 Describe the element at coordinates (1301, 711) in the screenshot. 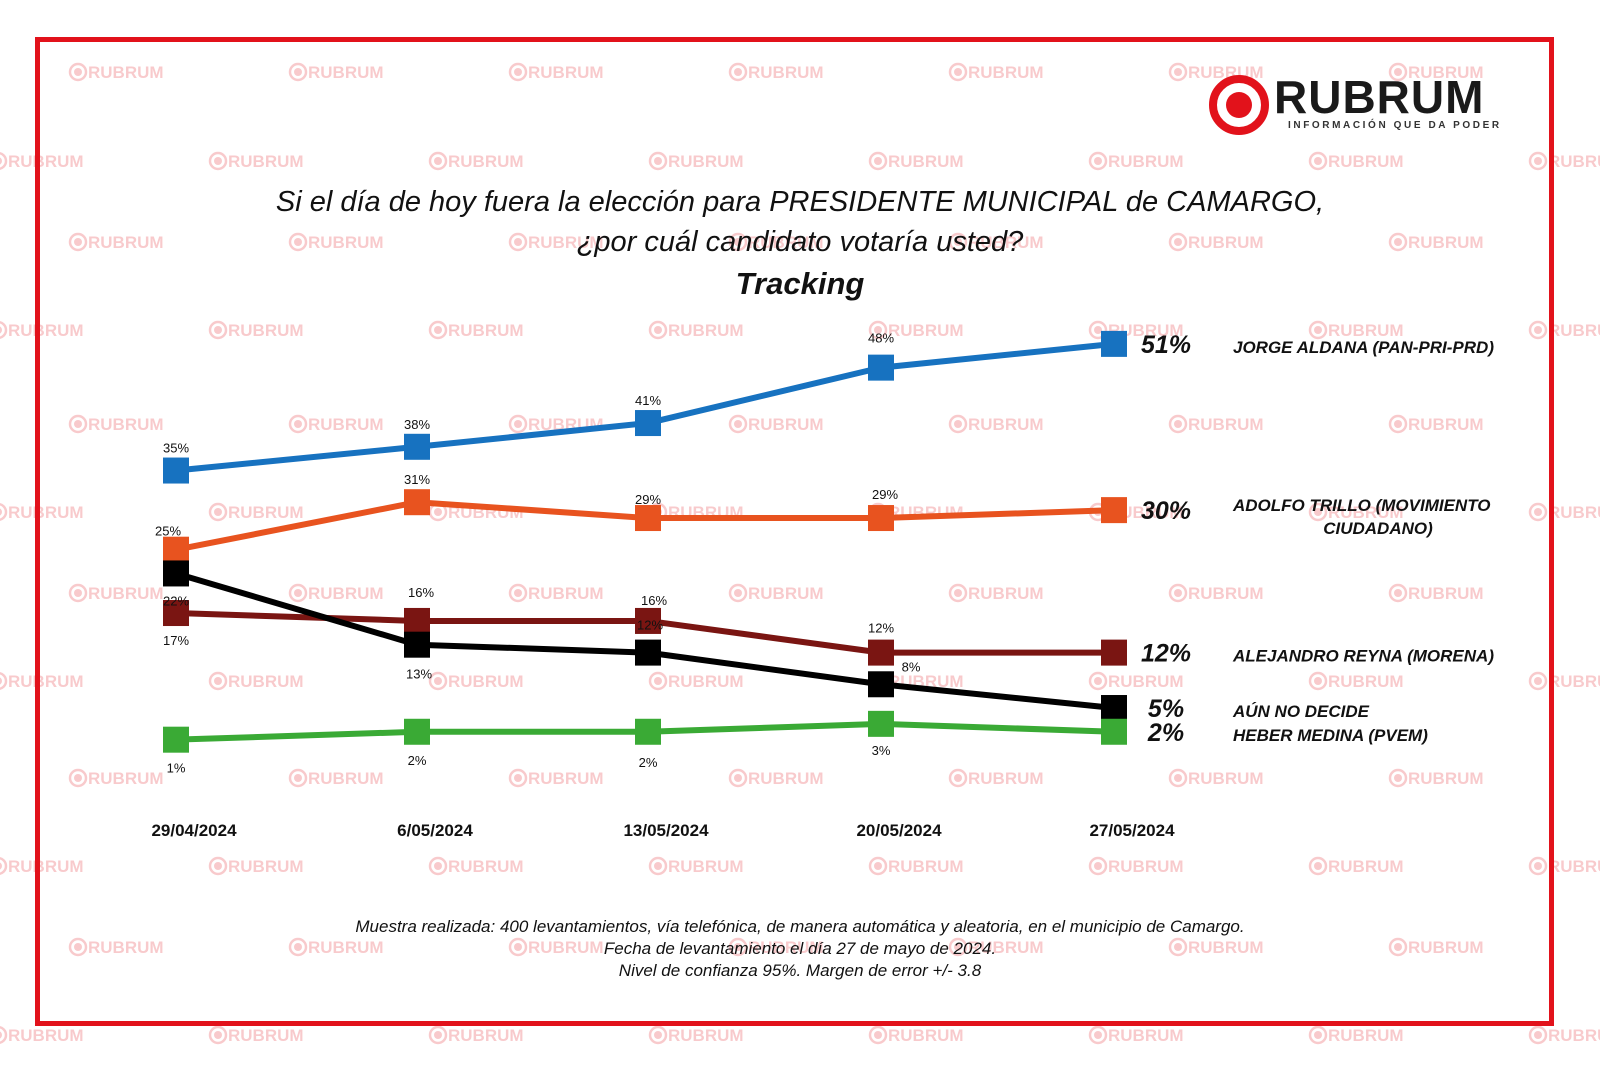

I see `series-name-label: AÚN NO DECIDE` at that location.